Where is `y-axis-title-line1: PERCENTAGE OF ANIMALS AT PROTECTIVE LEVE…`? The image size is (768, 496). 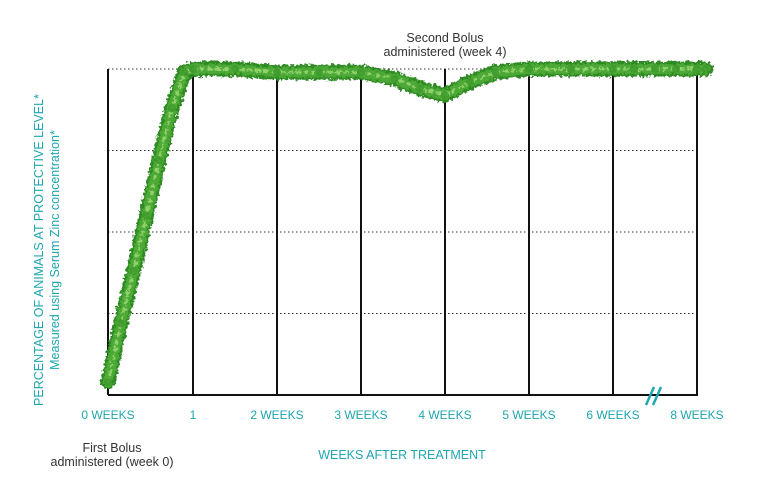
y-axis-title-line1: PERCENTAGE OF ANIMALS AT PROTECTIVE LEVE… is located at coordinates (39, 250).